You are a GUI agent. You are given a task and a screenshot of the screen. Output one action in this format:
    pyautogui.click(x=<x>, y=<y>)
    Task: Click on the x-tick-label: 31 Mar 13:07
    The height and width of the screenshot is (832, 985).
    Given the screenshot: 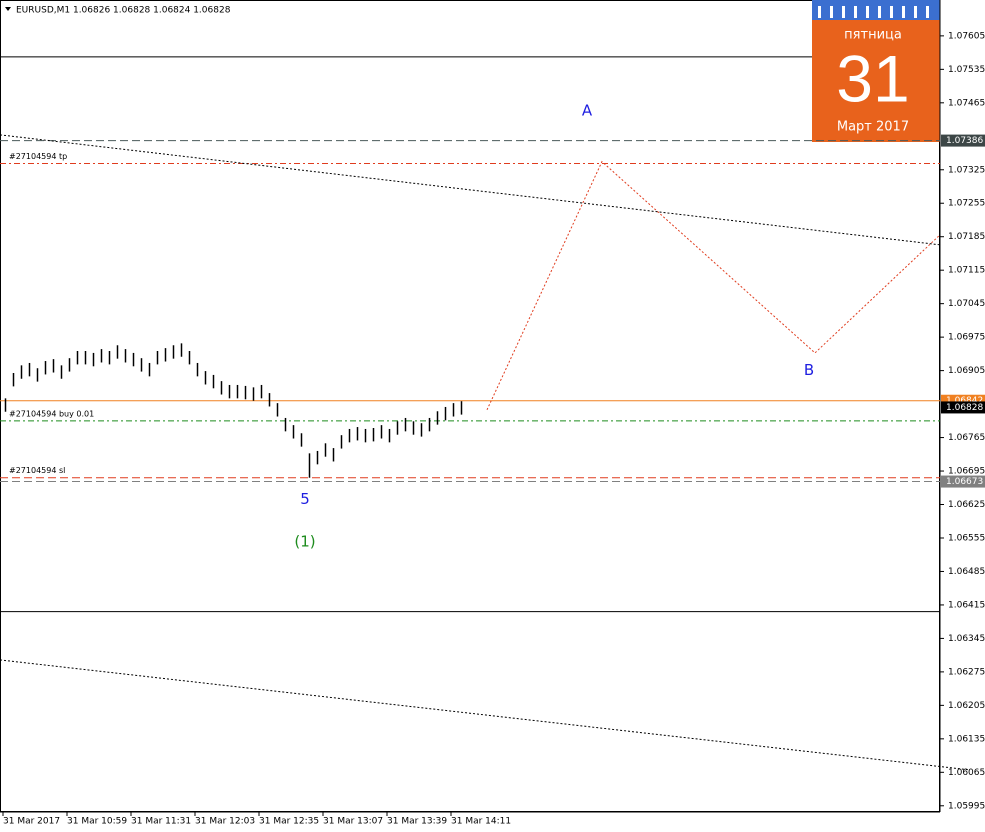 What is the action you would take?
    pyautogui.click(x=353, y=822)
    